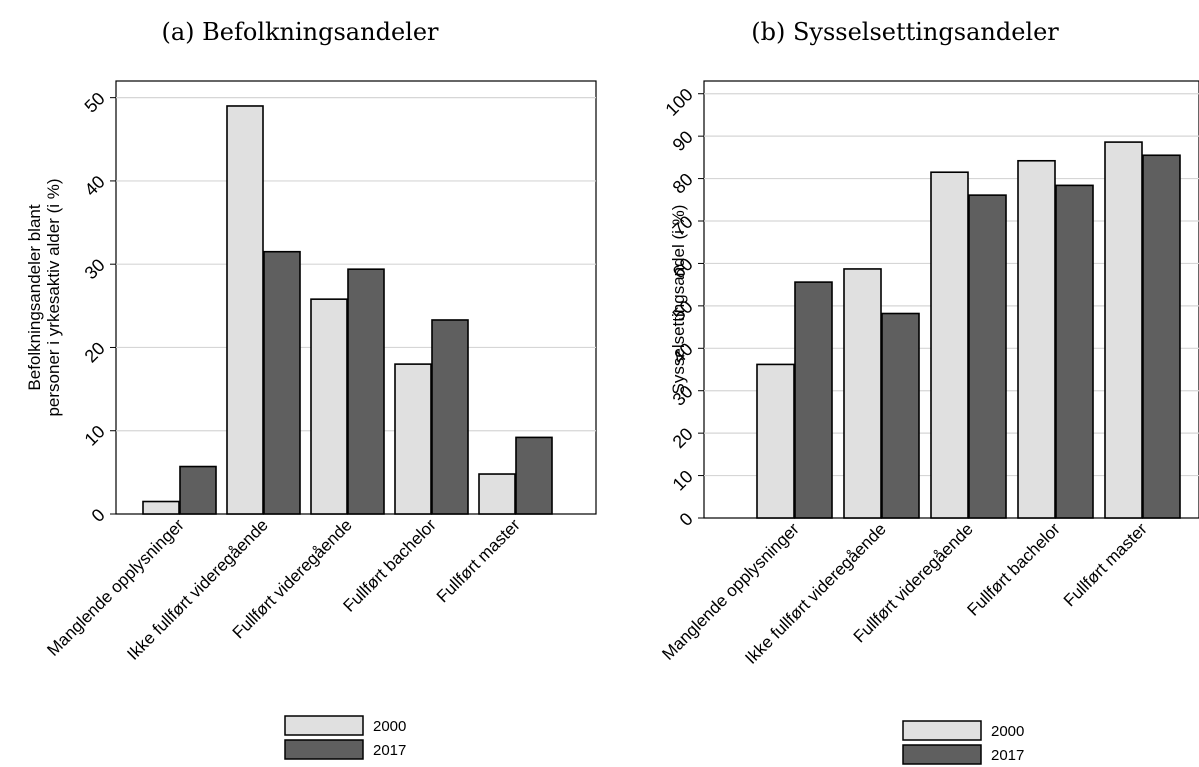 This screenshot has height=767, width=1199. Describe the element at coordinates (678, 101) in the screenshot. I see `y-tick-label: 100` at that location.